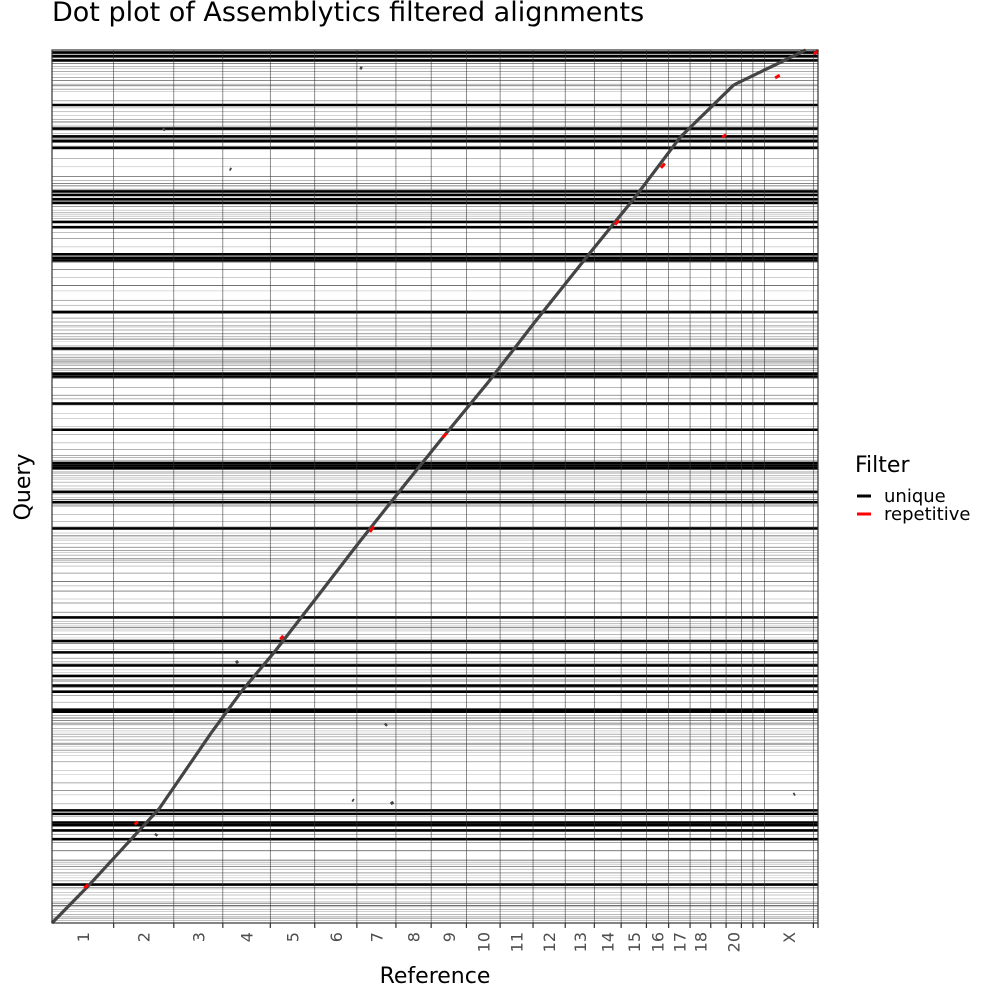 The height and width of the screenshot is (1000, 1000). I want to click on x-tick-label: 4, so click(247, 937).